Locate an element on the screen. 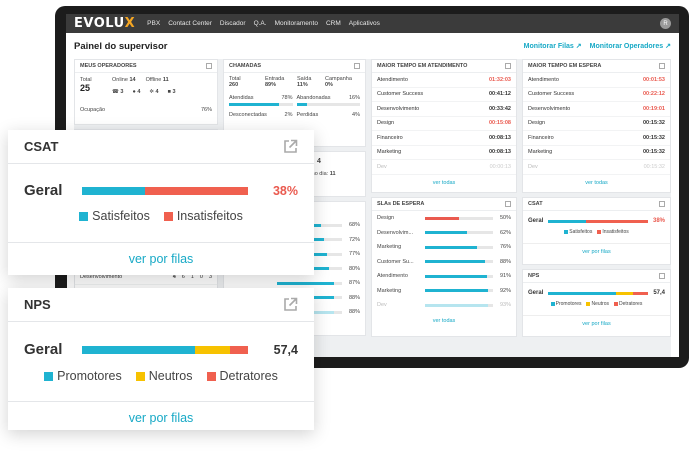  sla-percent: 62% is located at coordinates (505, 232).